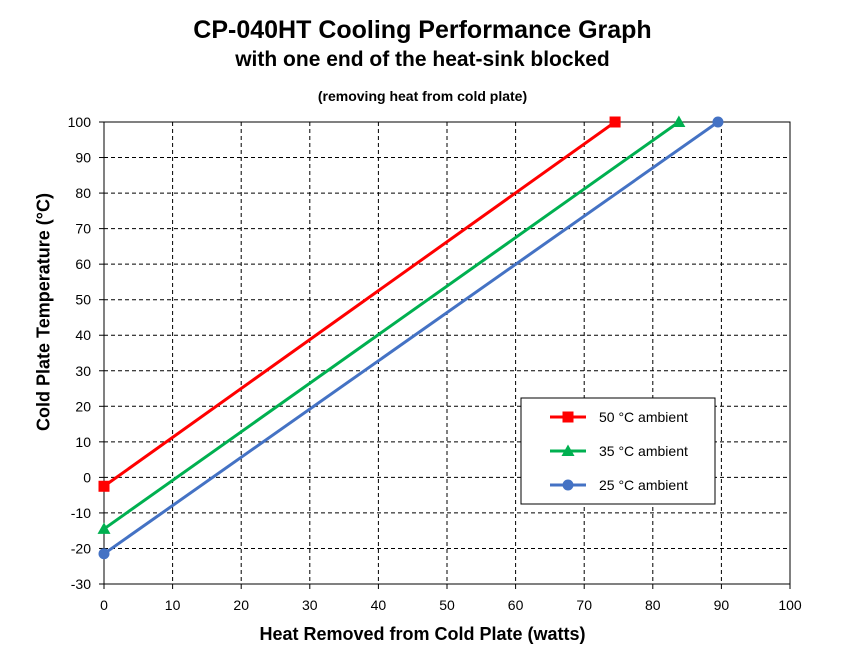  What do you see at coordinates (422, 634) in the screenshot?
I see `x-axis-title: Heat Removed from Cold Plate (watts)` at bounding box center [422, 634].